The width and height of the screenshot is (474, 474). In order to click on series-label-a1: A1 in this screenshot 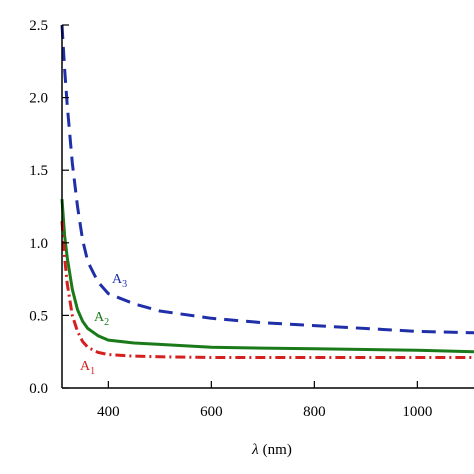, I will do `click(87, 368)`.